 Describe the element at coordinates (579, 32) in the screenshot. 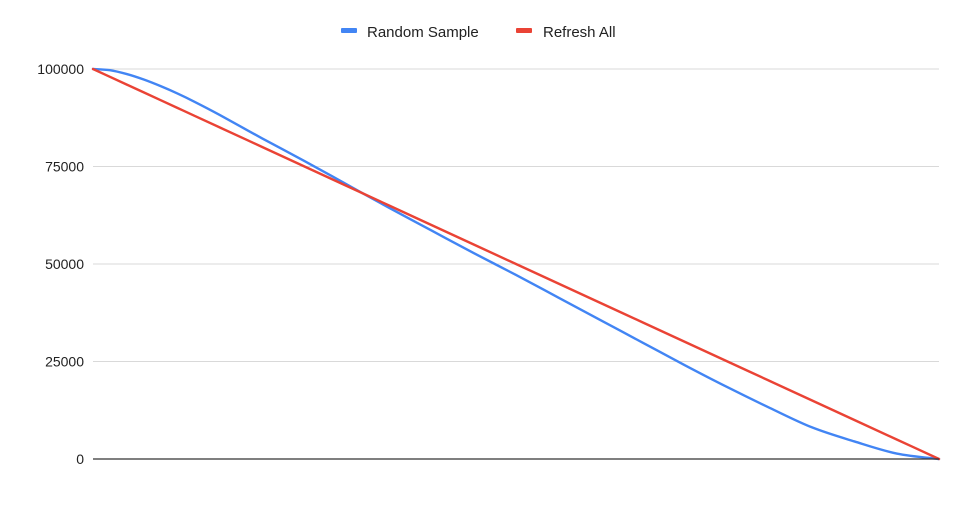

I see `legend-label: Refresh All` at that location.